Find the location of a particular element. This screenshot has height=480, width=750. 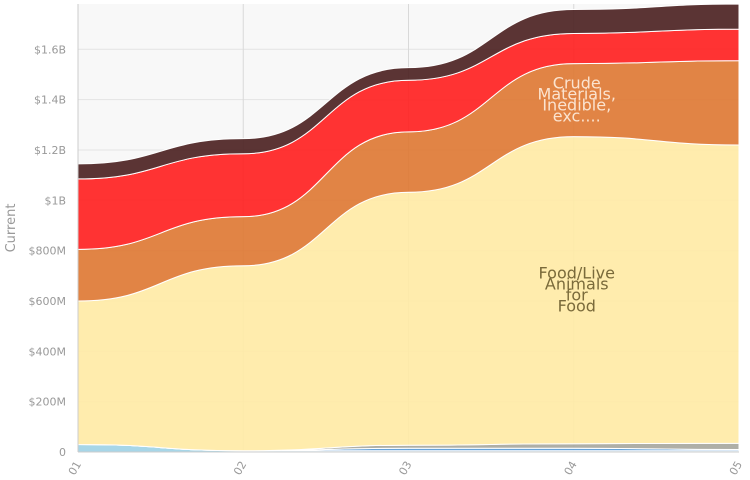

x-axis-ticks: 01 02 03 04 05 is located at coordinates (405, 468).